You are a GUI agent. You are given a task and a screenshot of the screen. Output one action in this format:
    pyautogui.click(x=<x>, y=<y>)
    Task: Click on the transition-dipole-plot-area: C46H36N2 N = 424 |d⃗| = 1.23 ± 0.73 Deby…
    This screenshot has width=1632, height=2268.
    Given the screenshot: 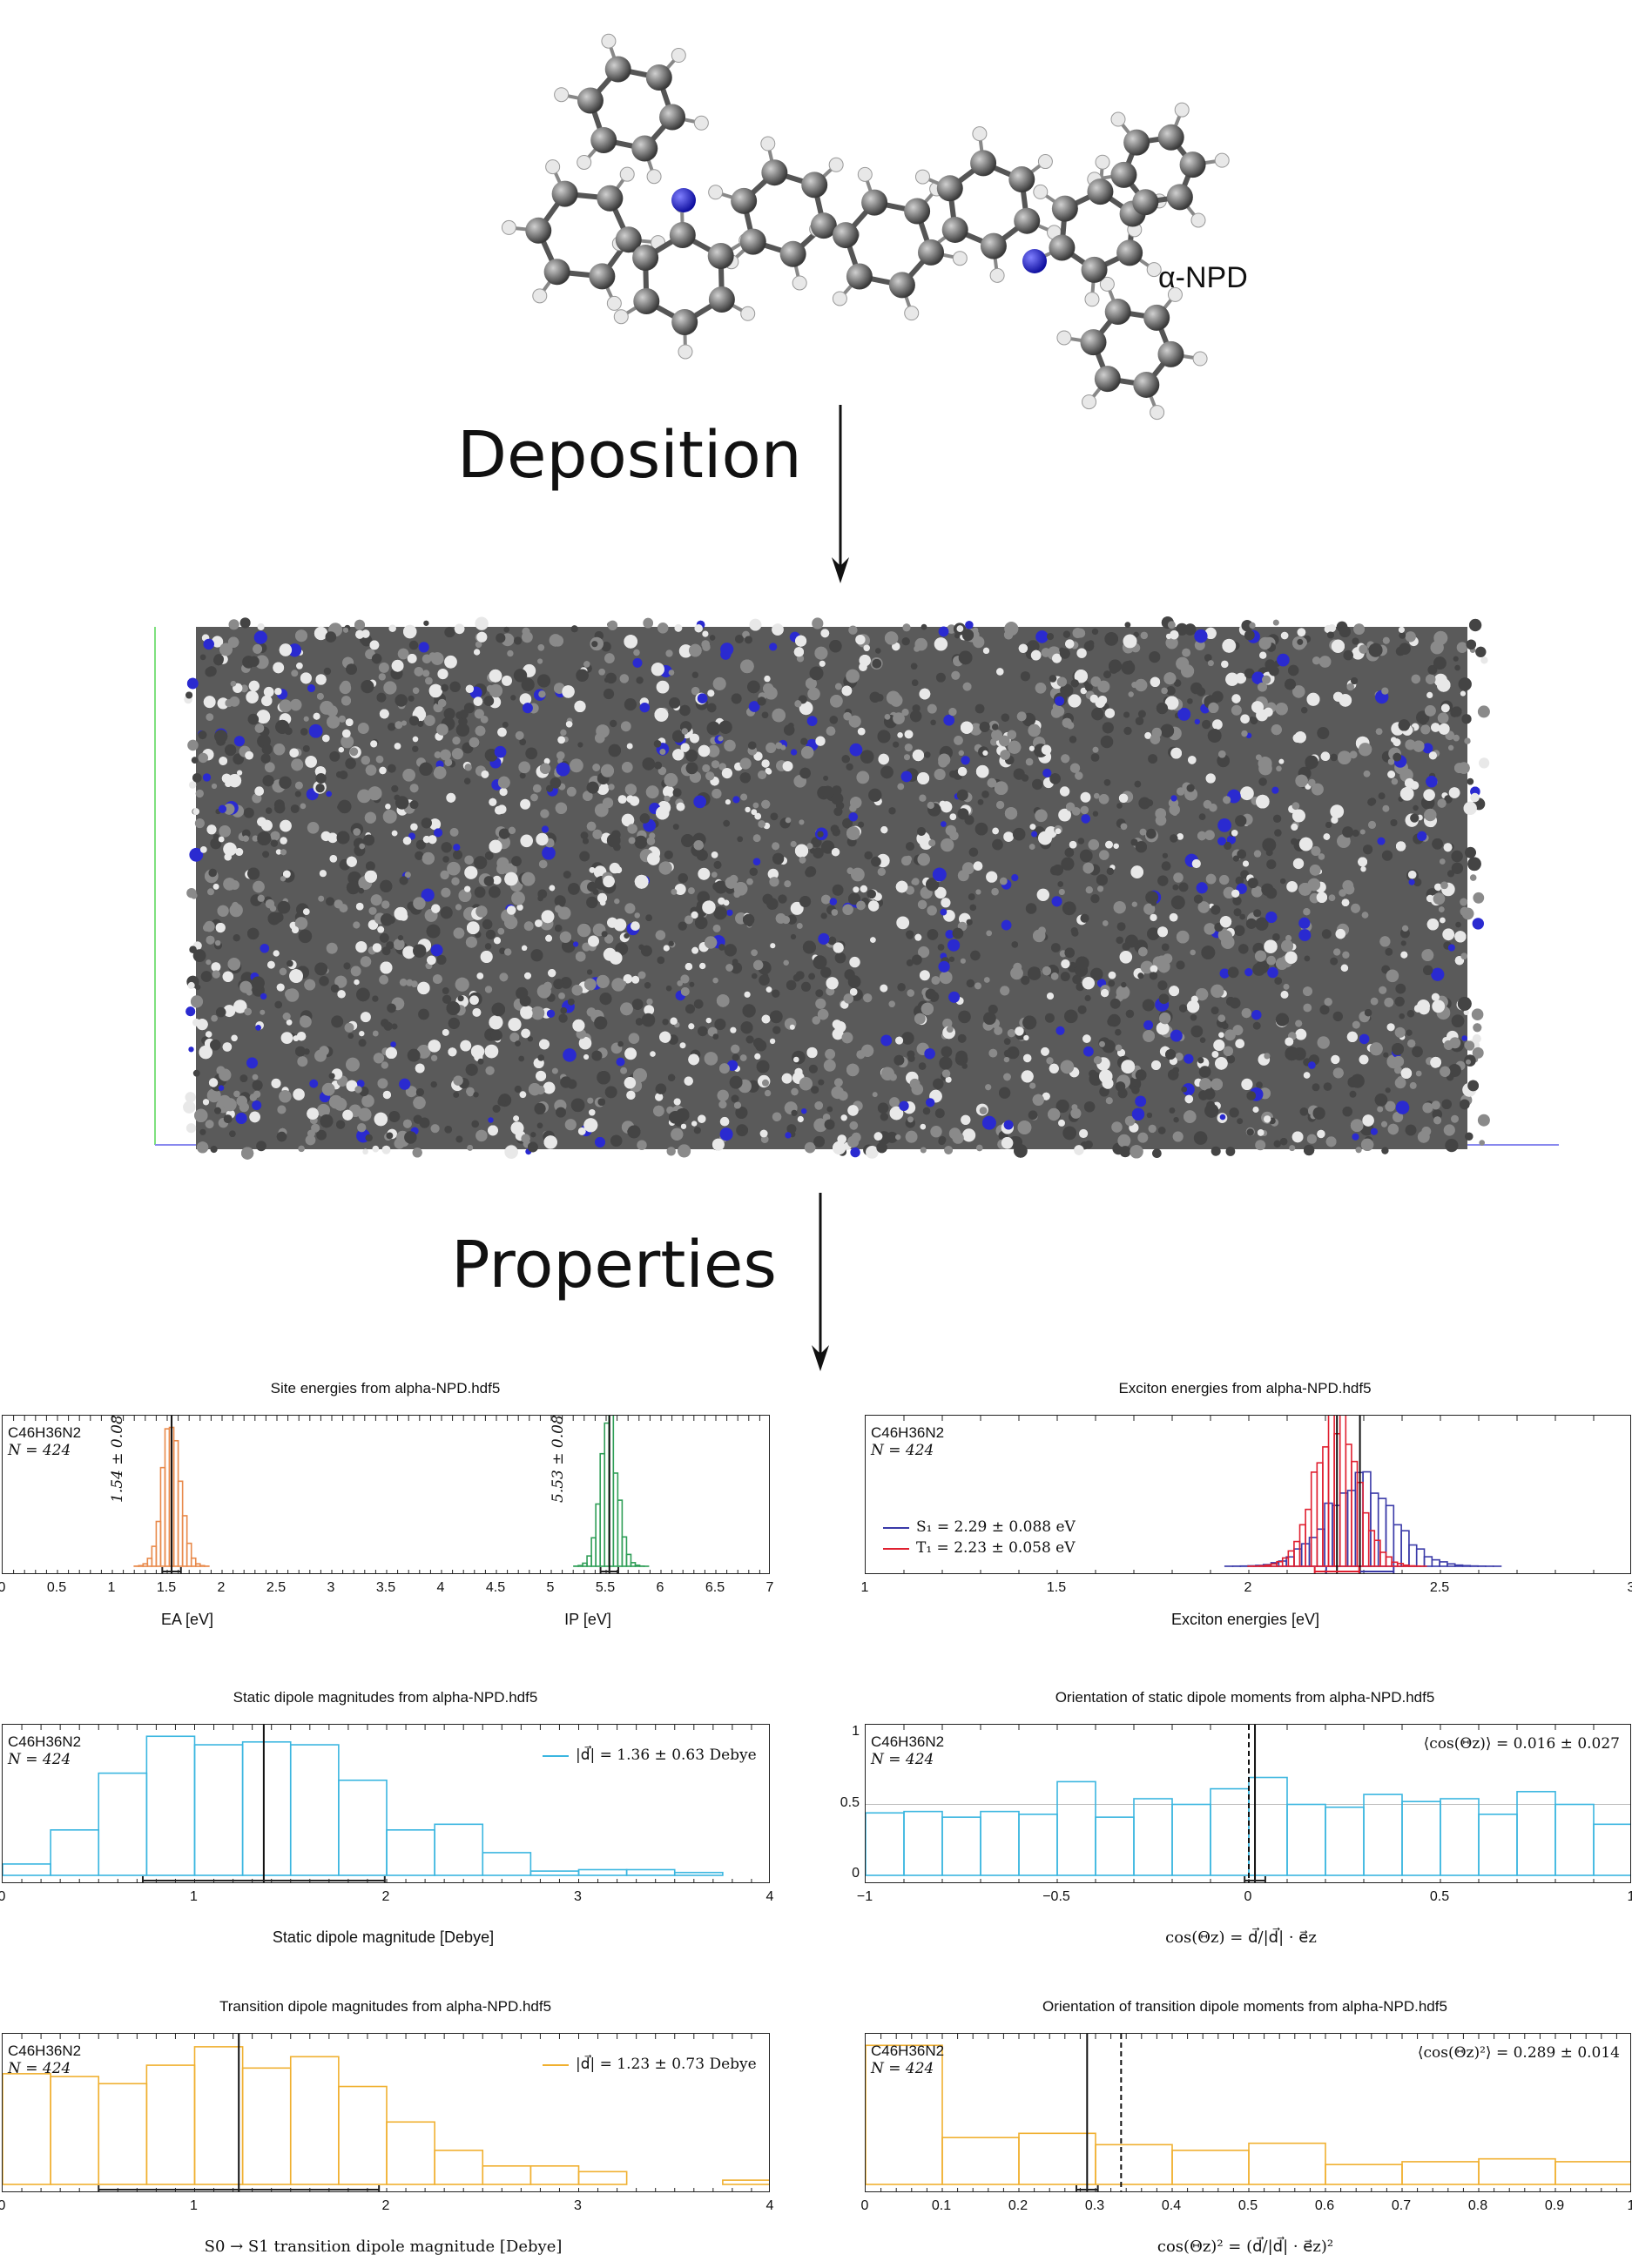 What is the action you would take?
    pyautogui.click(x=386, y=2113)
    